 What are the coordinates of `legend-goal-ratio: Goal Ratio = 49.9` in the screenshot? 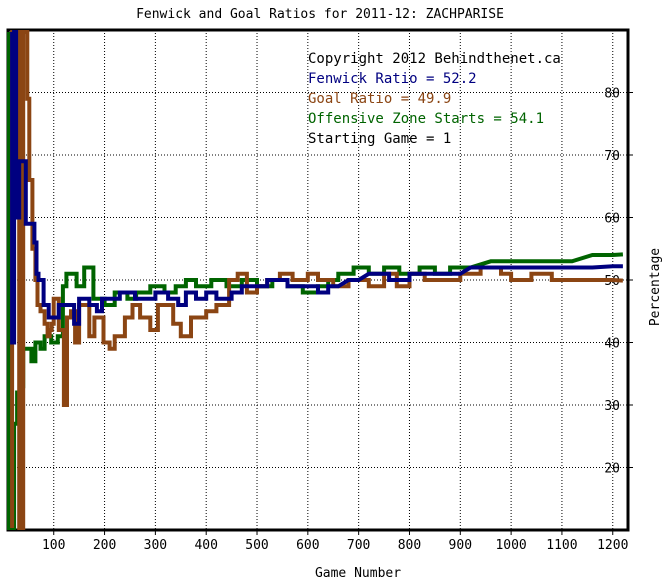 It's located at (379, 99).